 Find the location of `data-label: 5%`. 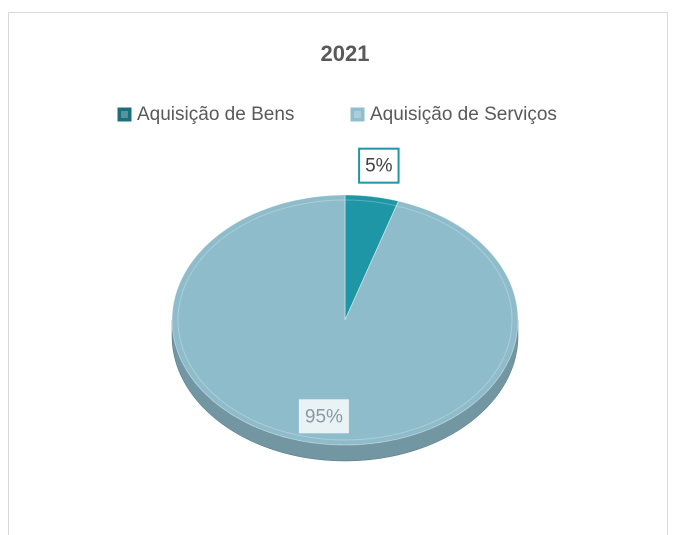

data-label: 5% is located at coordinates (379, 165).